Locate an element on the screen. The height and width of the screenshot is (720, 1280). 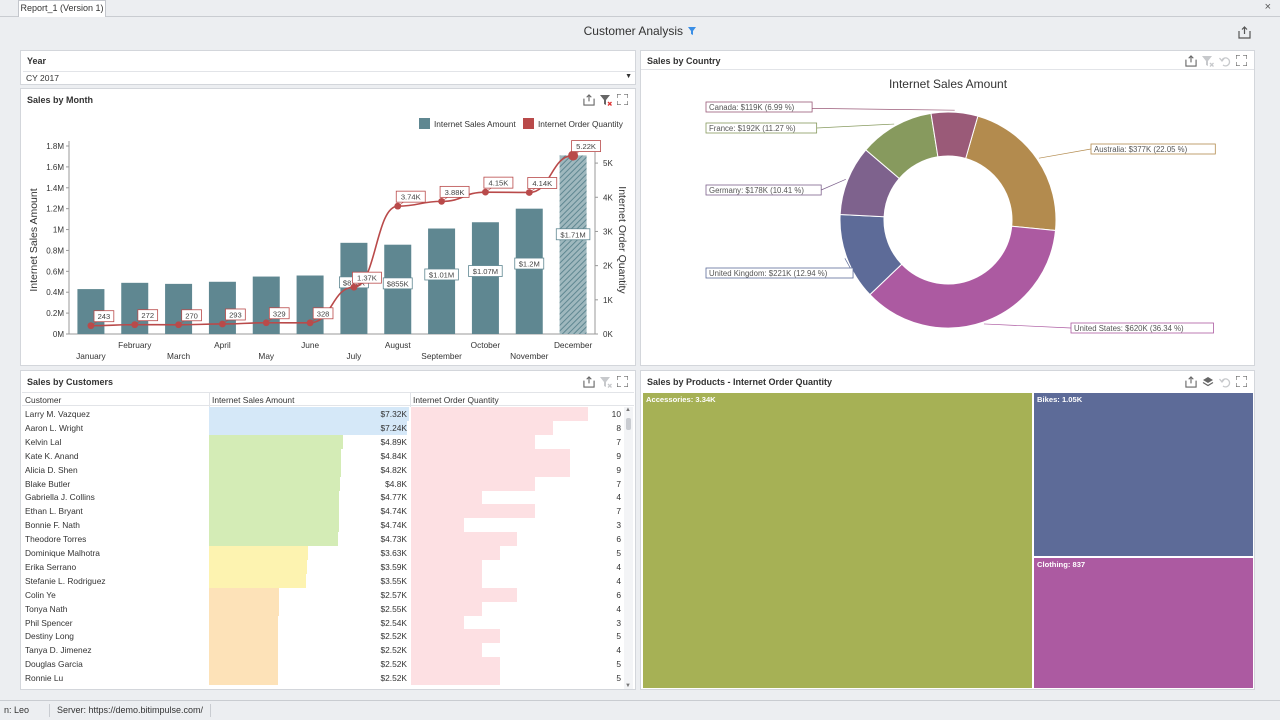
pie-title: Internet Sales Amount is located at coordinates (948, 84).